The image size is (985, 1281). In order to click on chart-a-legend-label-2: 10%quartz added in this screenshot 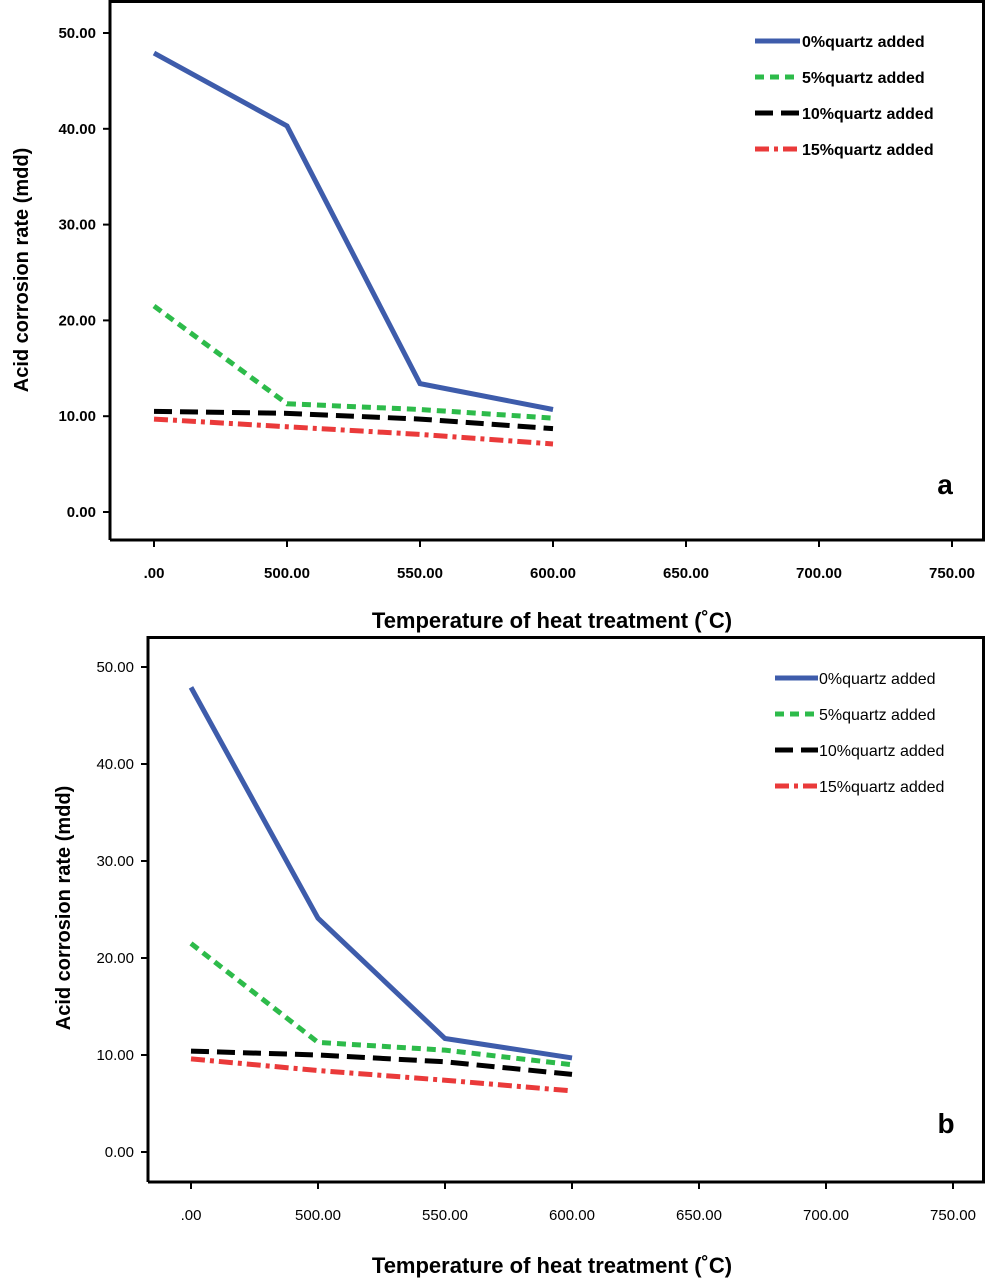, I will do `click(868, 114)`.